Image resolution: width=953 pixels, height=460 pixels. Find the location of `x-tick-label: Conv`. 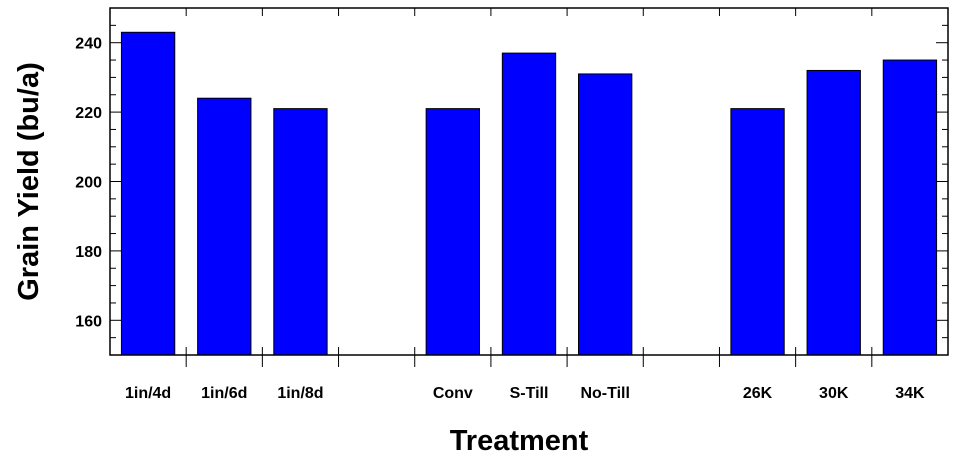

x-tick-label: Conv is located at coordinates (453, 393).